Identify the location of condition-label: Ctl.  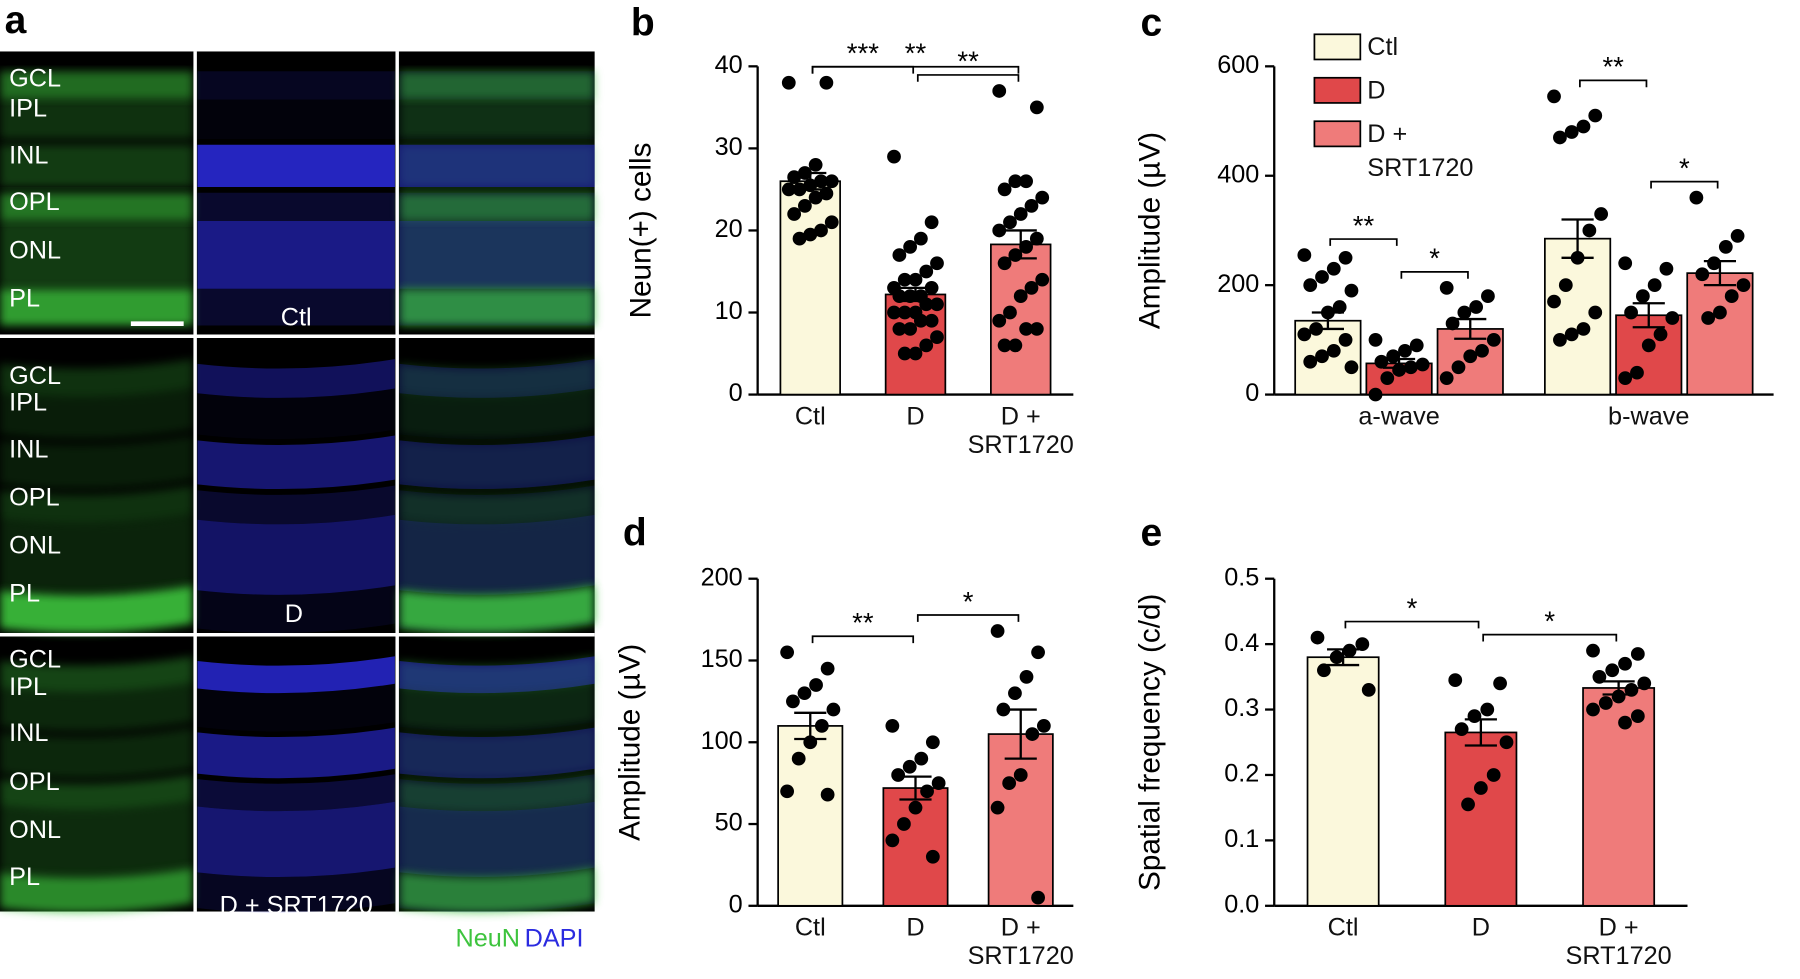
(296, 318).